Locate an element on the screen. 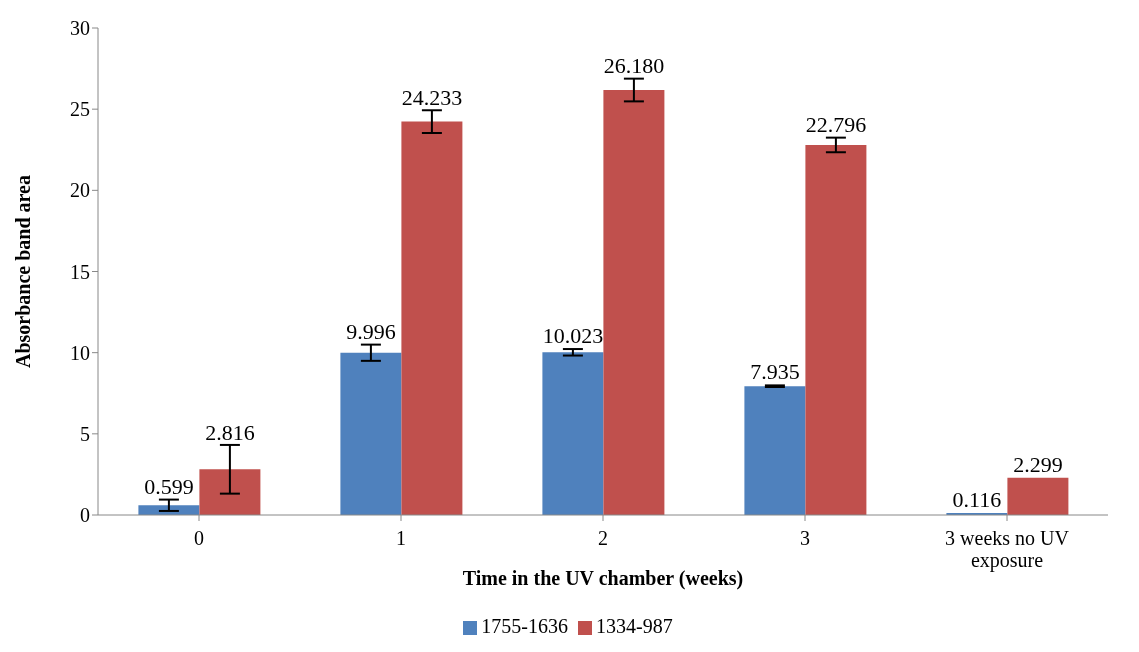 The image size is (1139, 652). y-tick-label: 0 is located at coordinates (85, 515).